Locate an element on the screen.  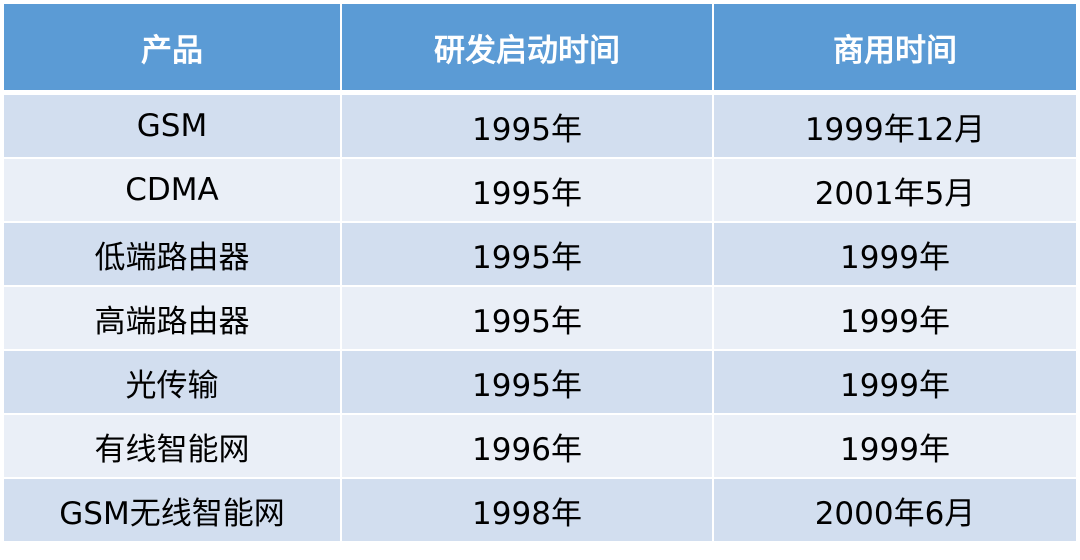
product-cell: CDMA is located at coordinates (172, 190).